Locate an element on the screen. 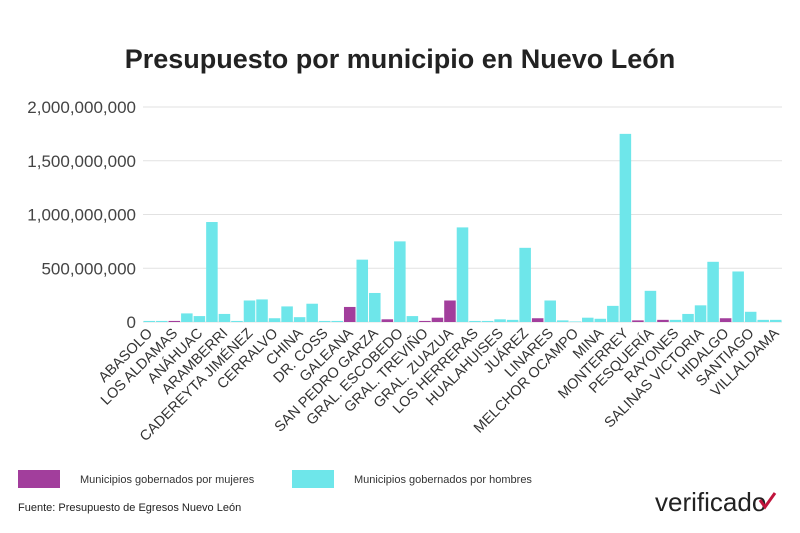 The height and width of the screenshot is (533, 800). y-tick-label: 2,000,000,000 is located at coordinates (81, 107).